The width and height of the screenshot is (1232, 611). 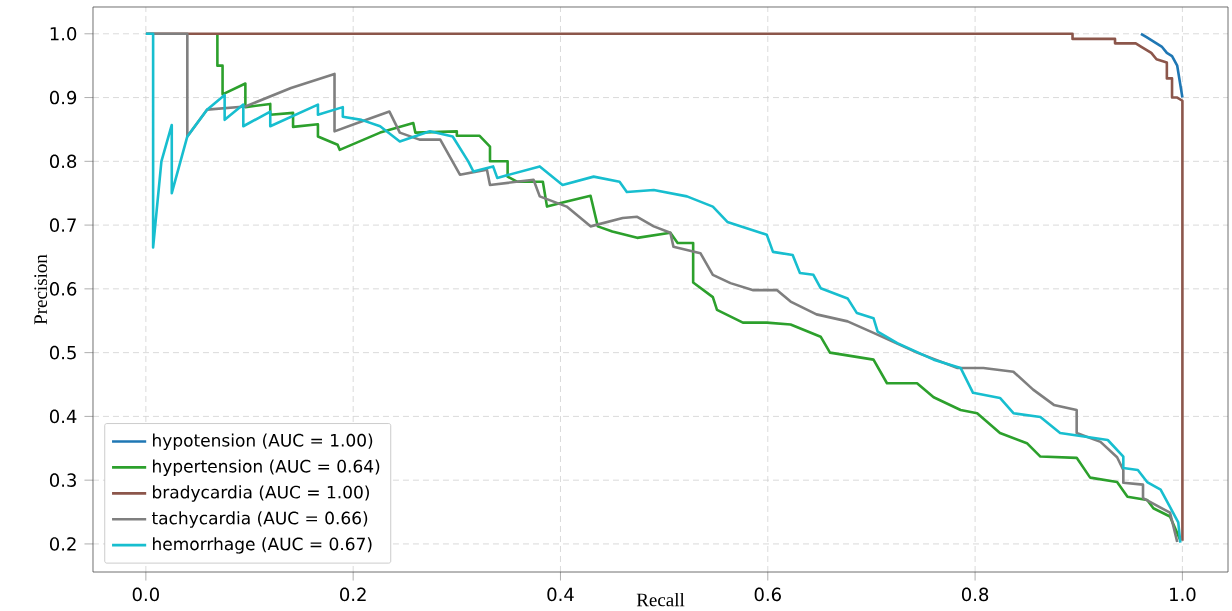 I want to click on x-tick-label: 0.4, so click(x=560, y=594).